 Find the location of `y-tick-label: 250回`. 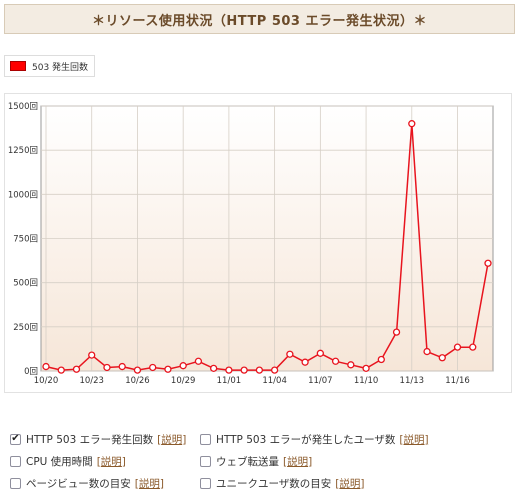

y-tick-label: 250回 is located at coordinates (25, 328).